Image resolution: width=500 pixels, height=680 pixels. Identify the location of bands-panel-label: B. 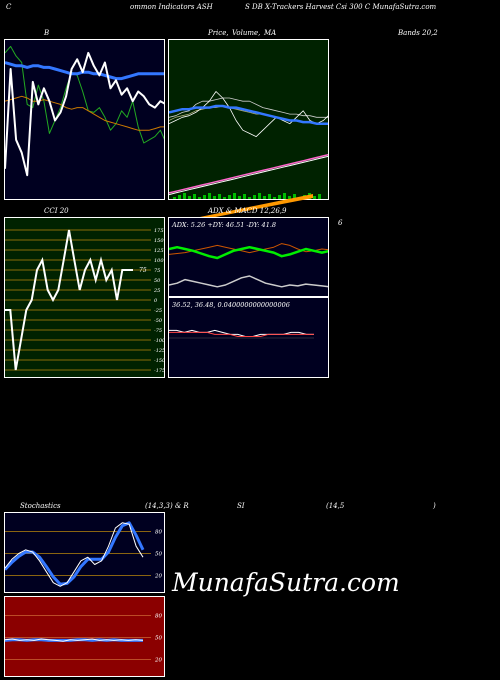
(47, 33).